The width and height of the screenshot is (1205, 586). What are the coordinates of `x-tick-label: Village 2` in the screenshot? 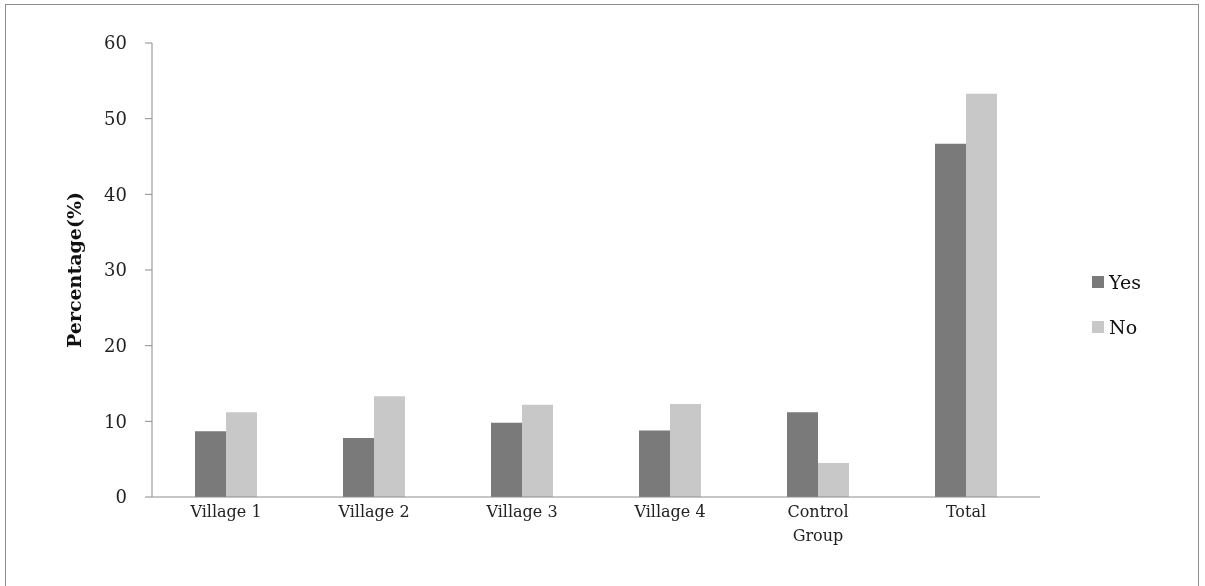 It's located at (373, 511).